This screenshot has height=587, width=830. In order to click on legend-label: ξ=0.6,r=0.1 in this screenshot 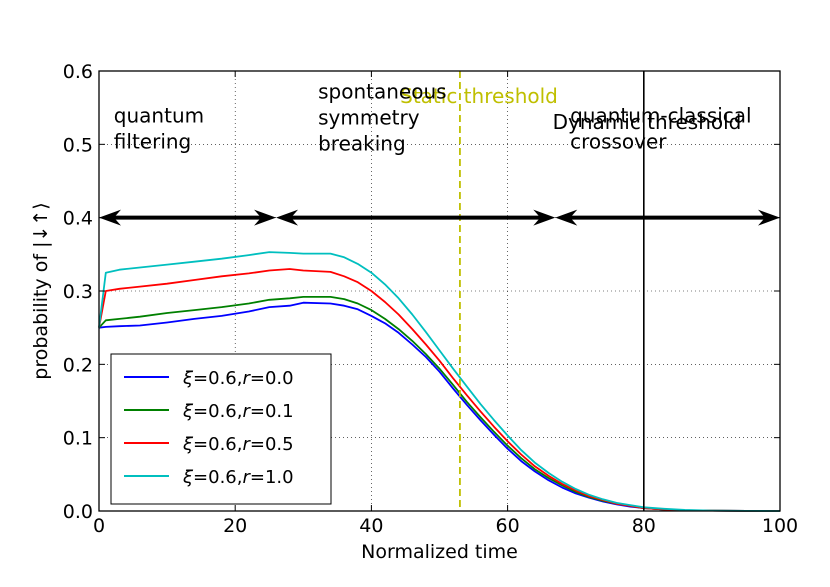, I will do `click(238, 411)`.